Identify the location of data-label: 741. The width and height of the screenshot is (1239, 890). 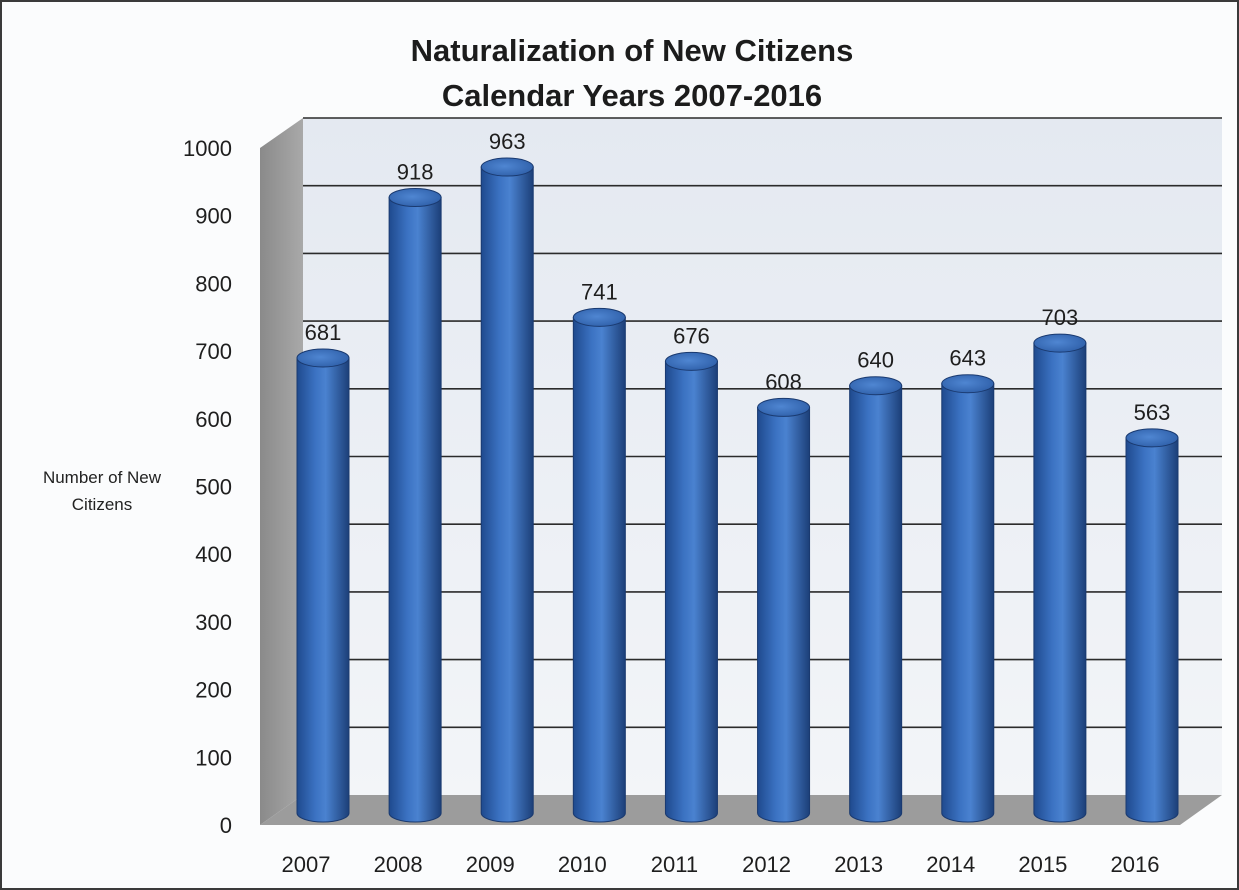
(599, 291).